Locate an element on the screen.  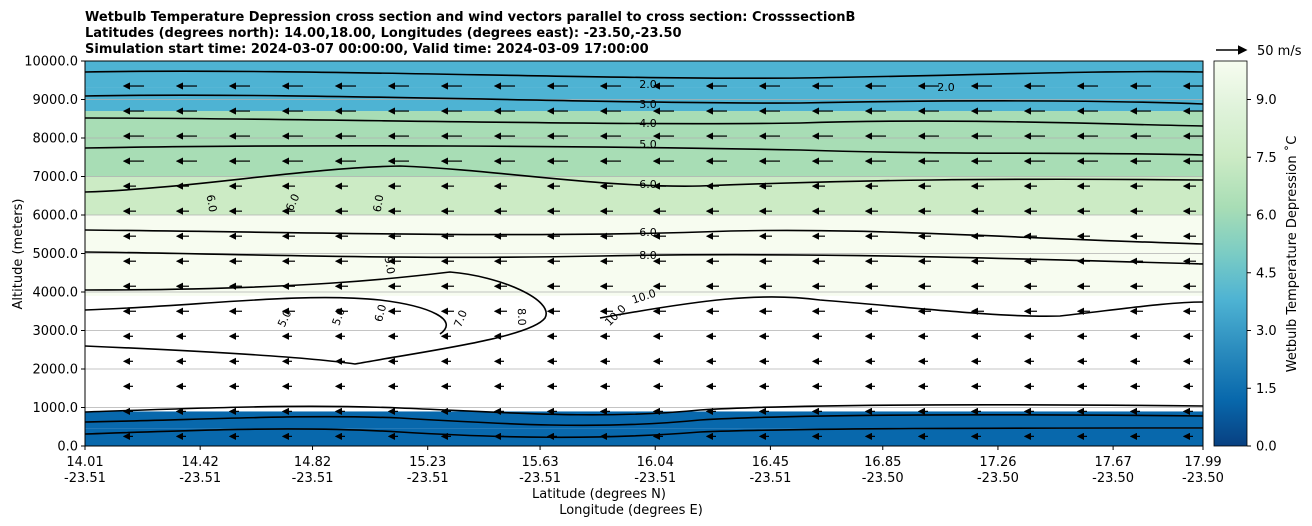
y-tick-label-5: 5000.0 is located at coordinates (56, 254).